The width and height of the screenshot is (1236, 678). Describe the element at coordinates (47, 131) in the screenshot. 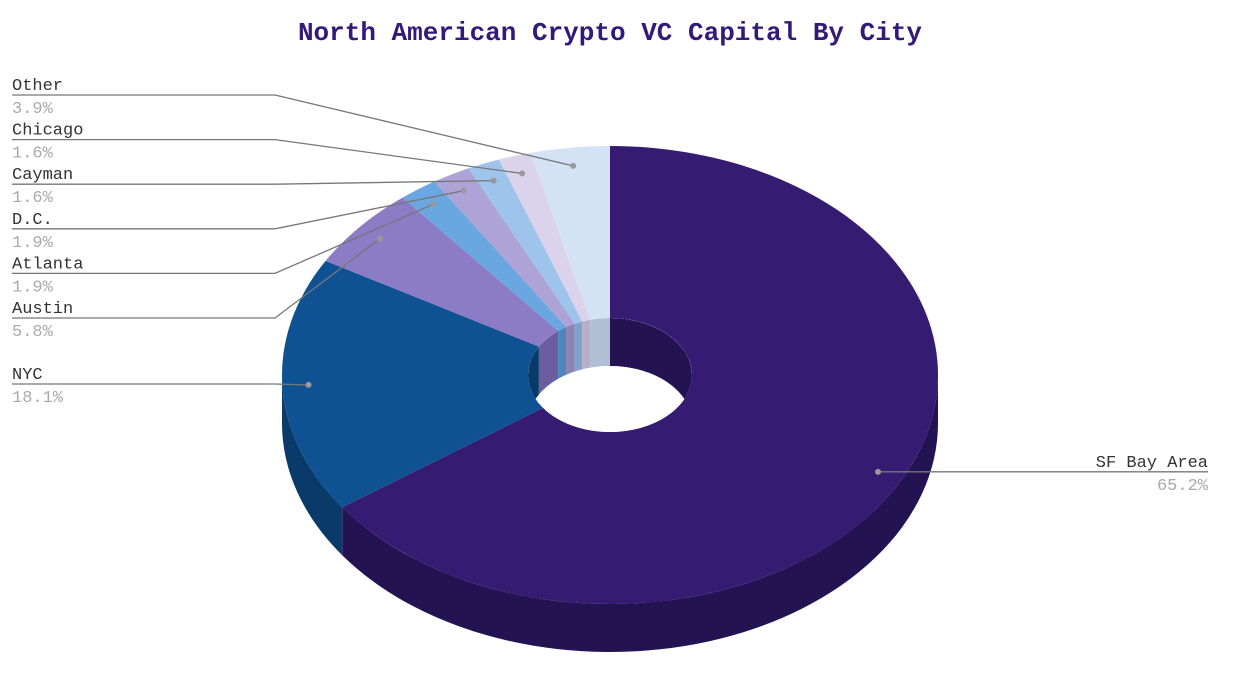

I see `label-name: Chicago` at that location.